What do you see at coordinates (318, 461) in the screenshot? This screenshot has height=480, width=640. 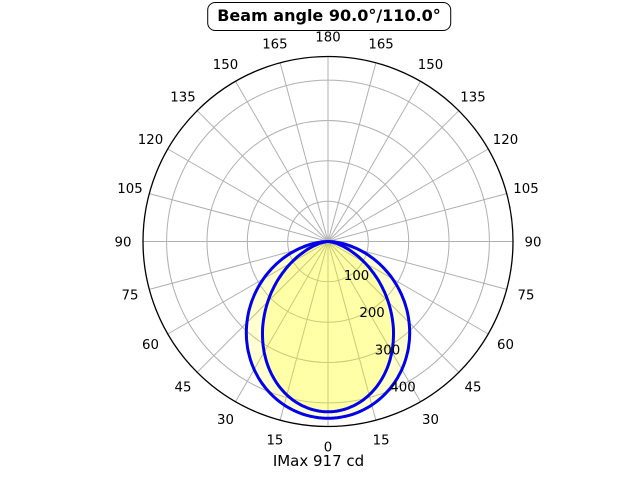 I see `imax-label: IMax 917 cd` at bounding box center [318, 461].